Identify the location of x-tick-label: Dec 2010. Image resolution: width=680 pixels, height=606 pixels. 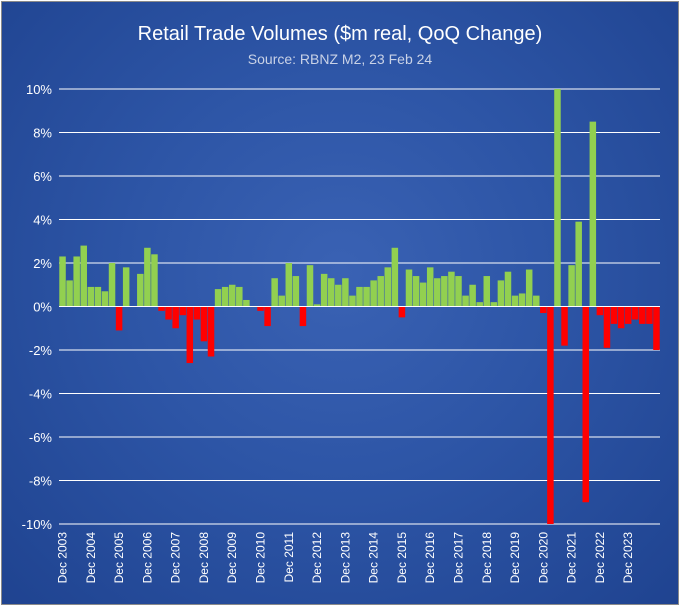
(261, 558).